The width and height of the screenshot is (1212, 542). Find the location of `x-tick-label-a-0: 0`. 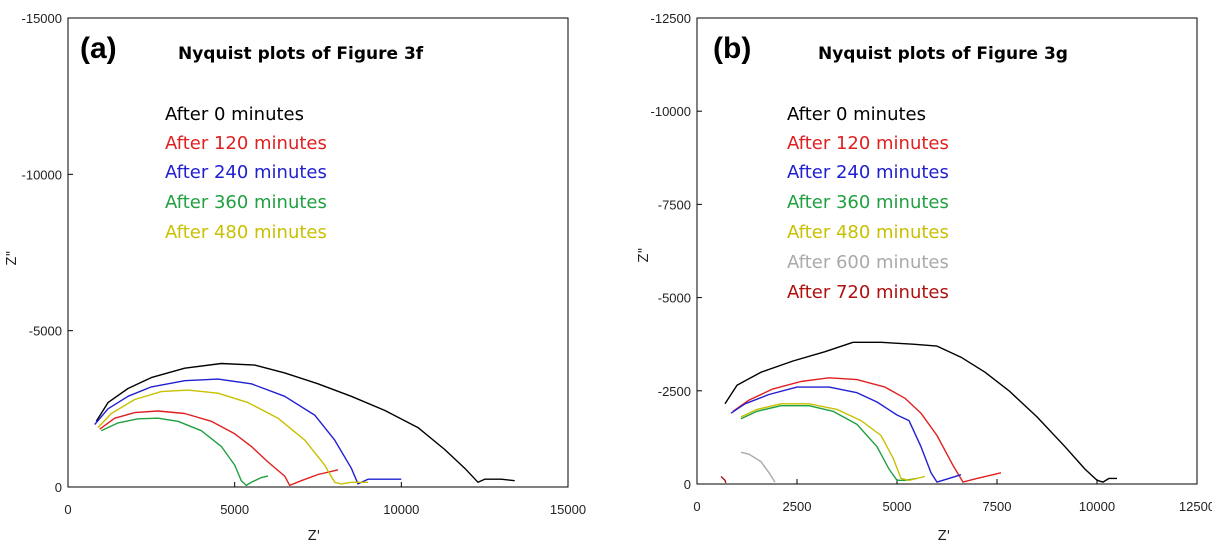

x-tick-label-a-0: 0 is located at coordinates (67, 509).